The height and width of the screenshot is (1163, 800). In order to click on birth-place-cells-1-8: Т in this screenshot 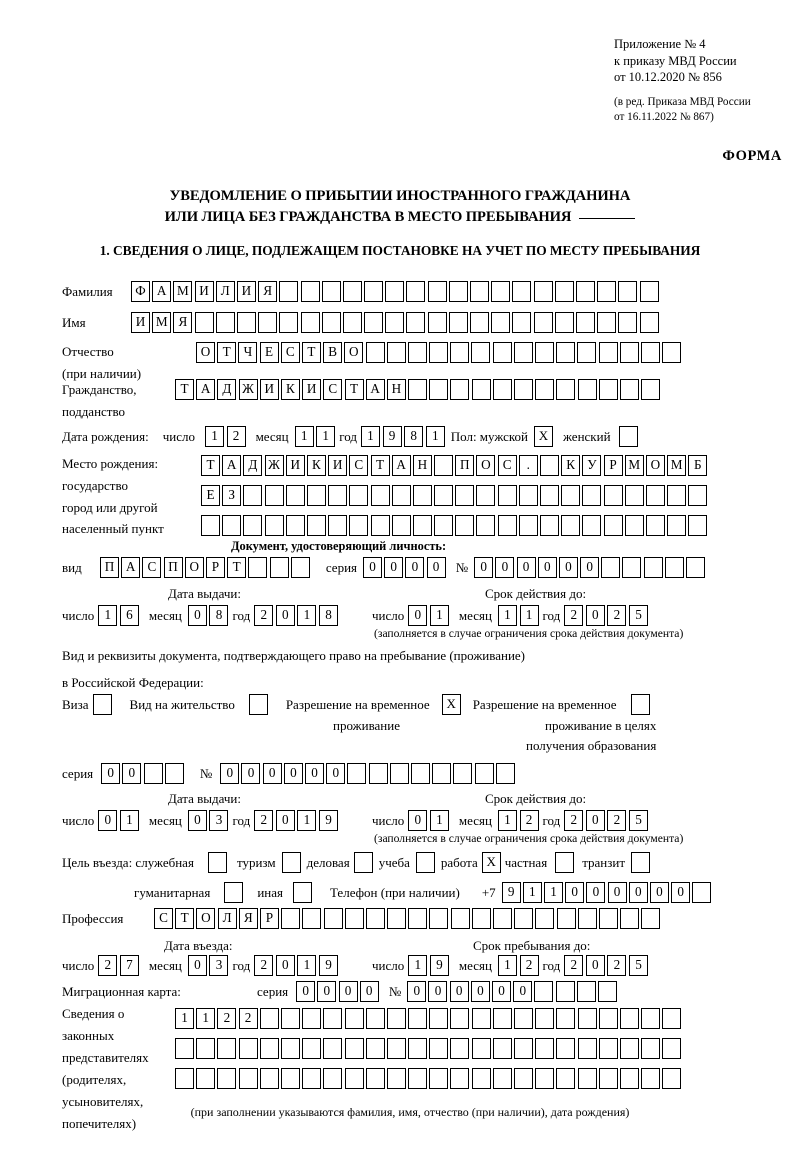, I will do `click(380, 465)`.